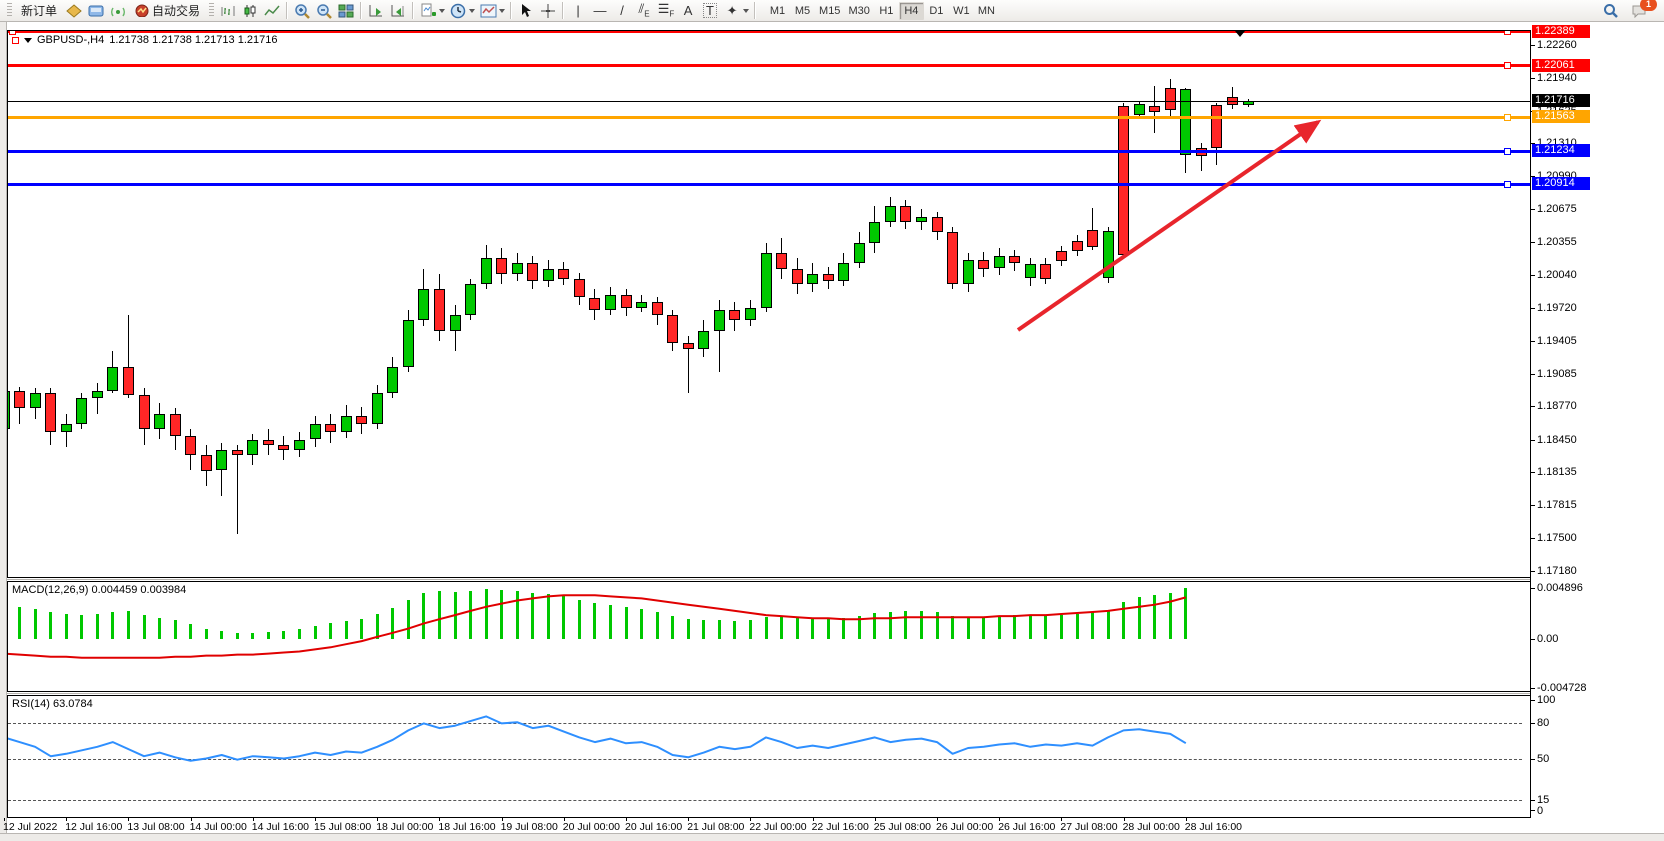  Describe the element at coordinates (472, 10) in the screenshot. I see `periods-dropdown-icon` at that location.